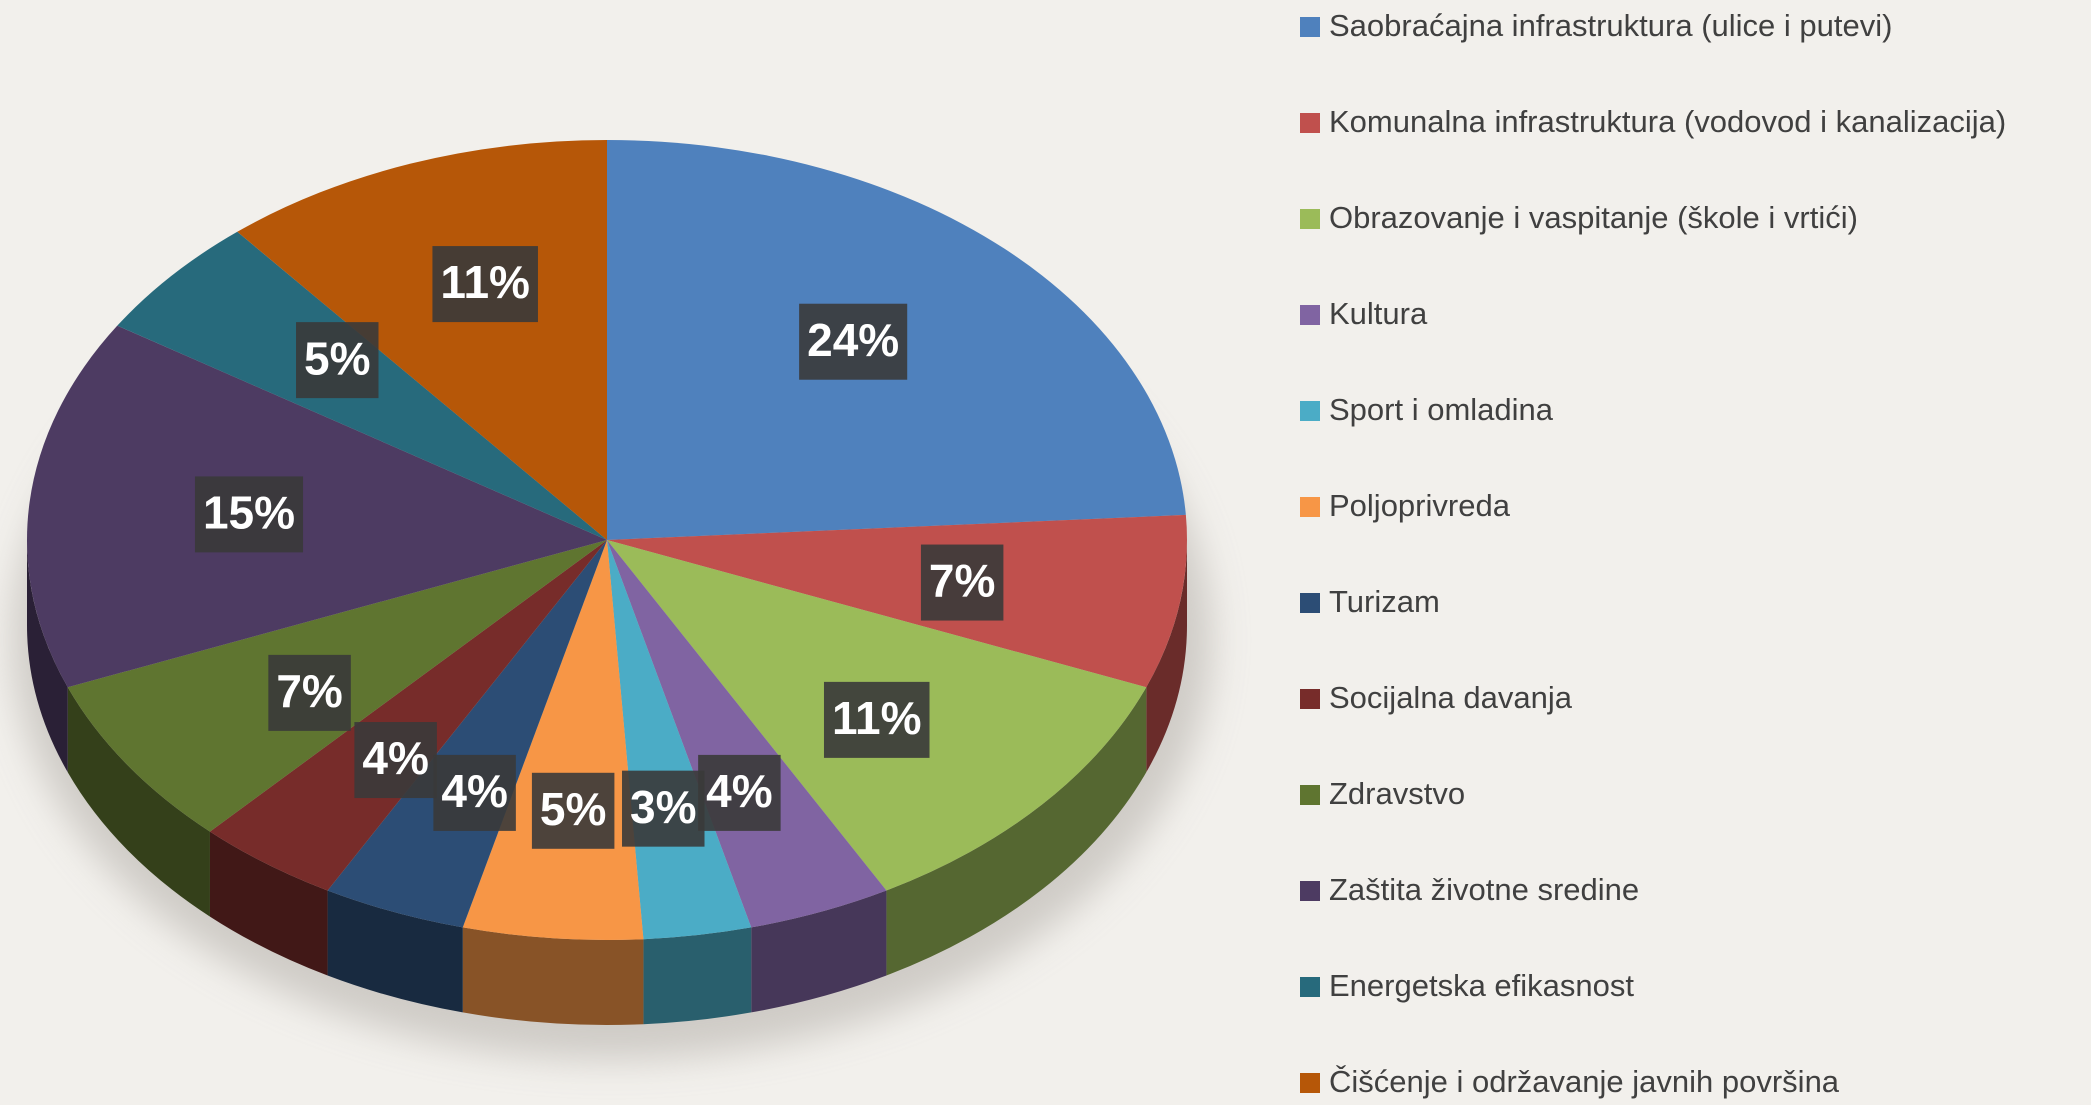 The image size is (2091, 1105). Describe the element at coordinates (1584, 1081) in the screenshot. I see `legend-label: Čišćenje i održavanje javnih površina` at that location.